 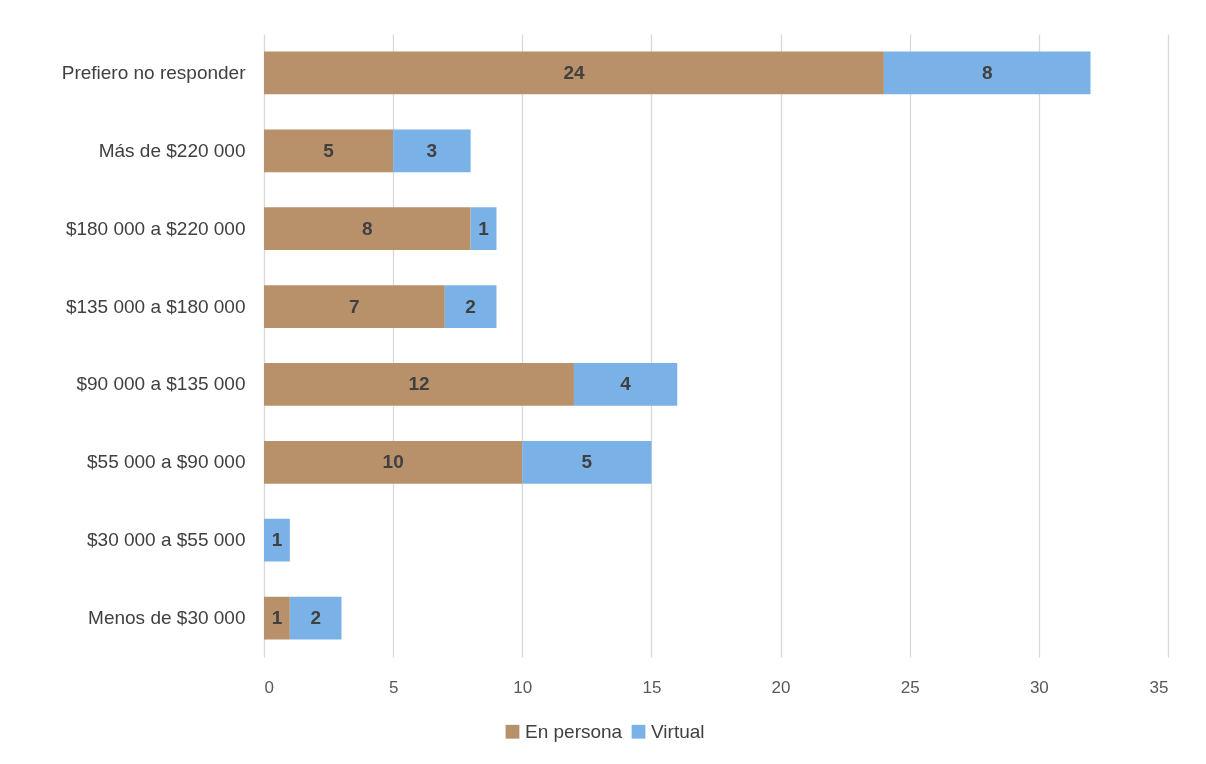 What do you see at coordinates (678, 731) in the screenshot?
I see `legend-label: Virtual` at bounding box center [678, 731].